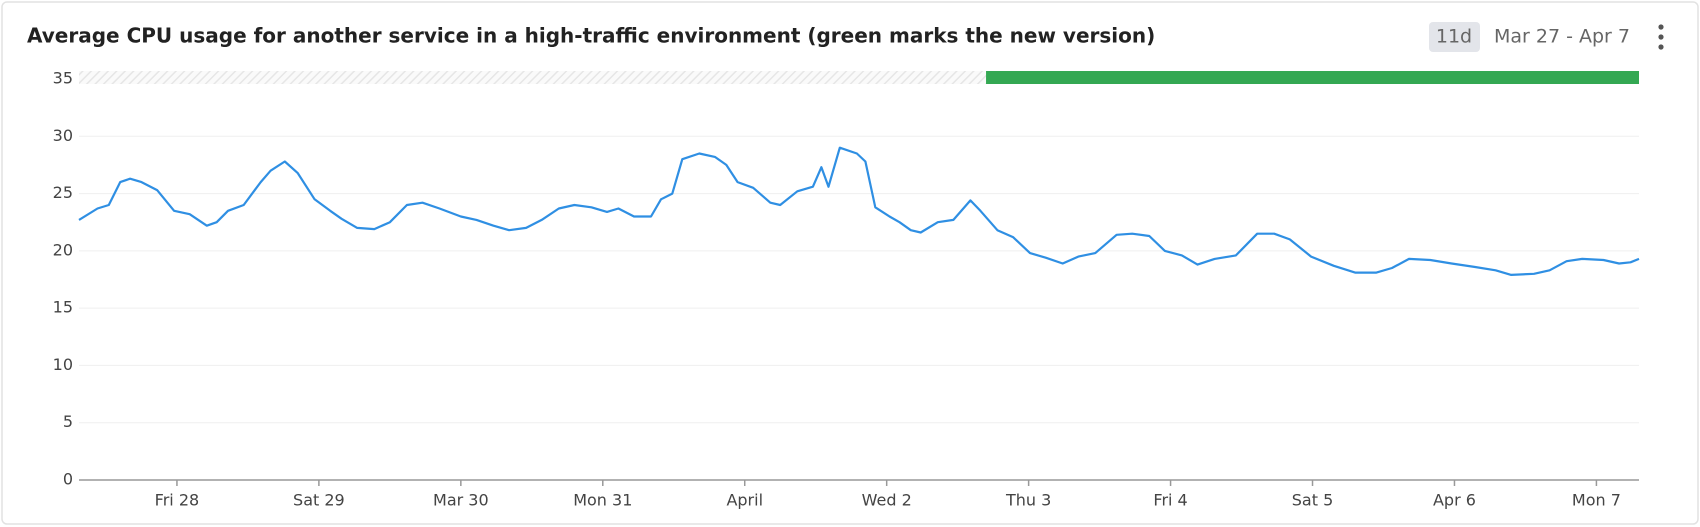  I want to click on x-tick-label: April, so click(744, 500).